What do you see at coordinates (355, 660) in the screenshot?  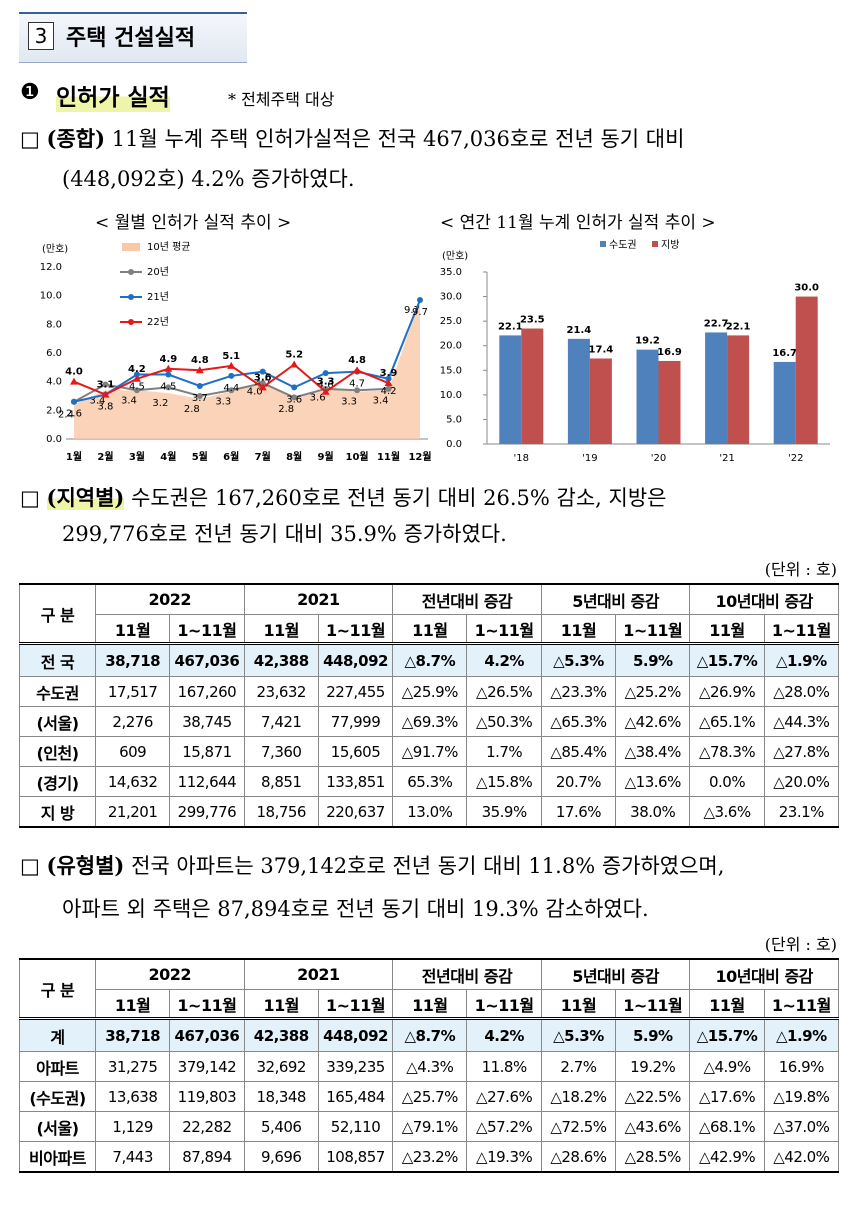 I see `table-cell: 448,092` at bounding box center [355, 660].